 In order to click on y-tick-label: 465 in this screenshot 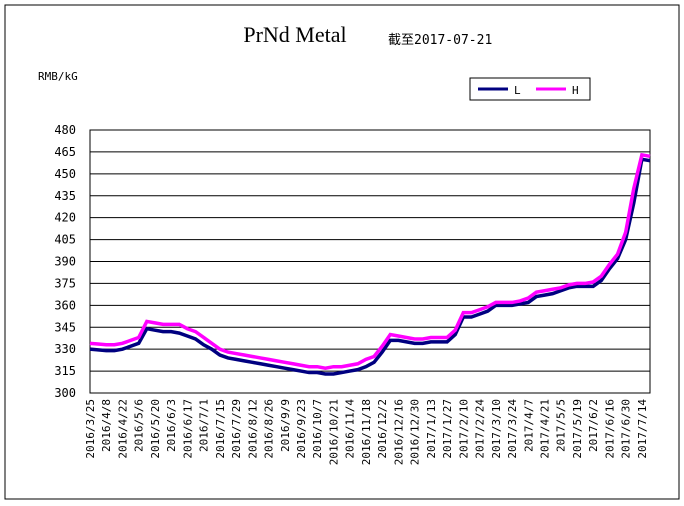, I will do `click(65, 152)`.